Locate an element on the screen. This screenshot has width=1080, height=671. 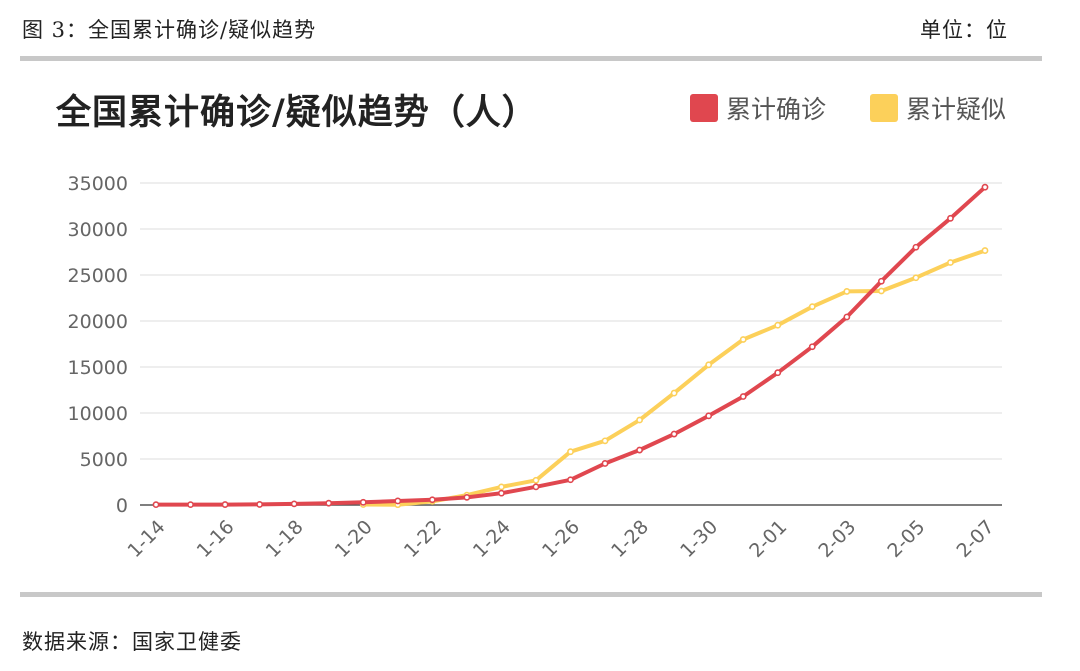
y-tick-label: 25000 is located at coordinates (98, 276).